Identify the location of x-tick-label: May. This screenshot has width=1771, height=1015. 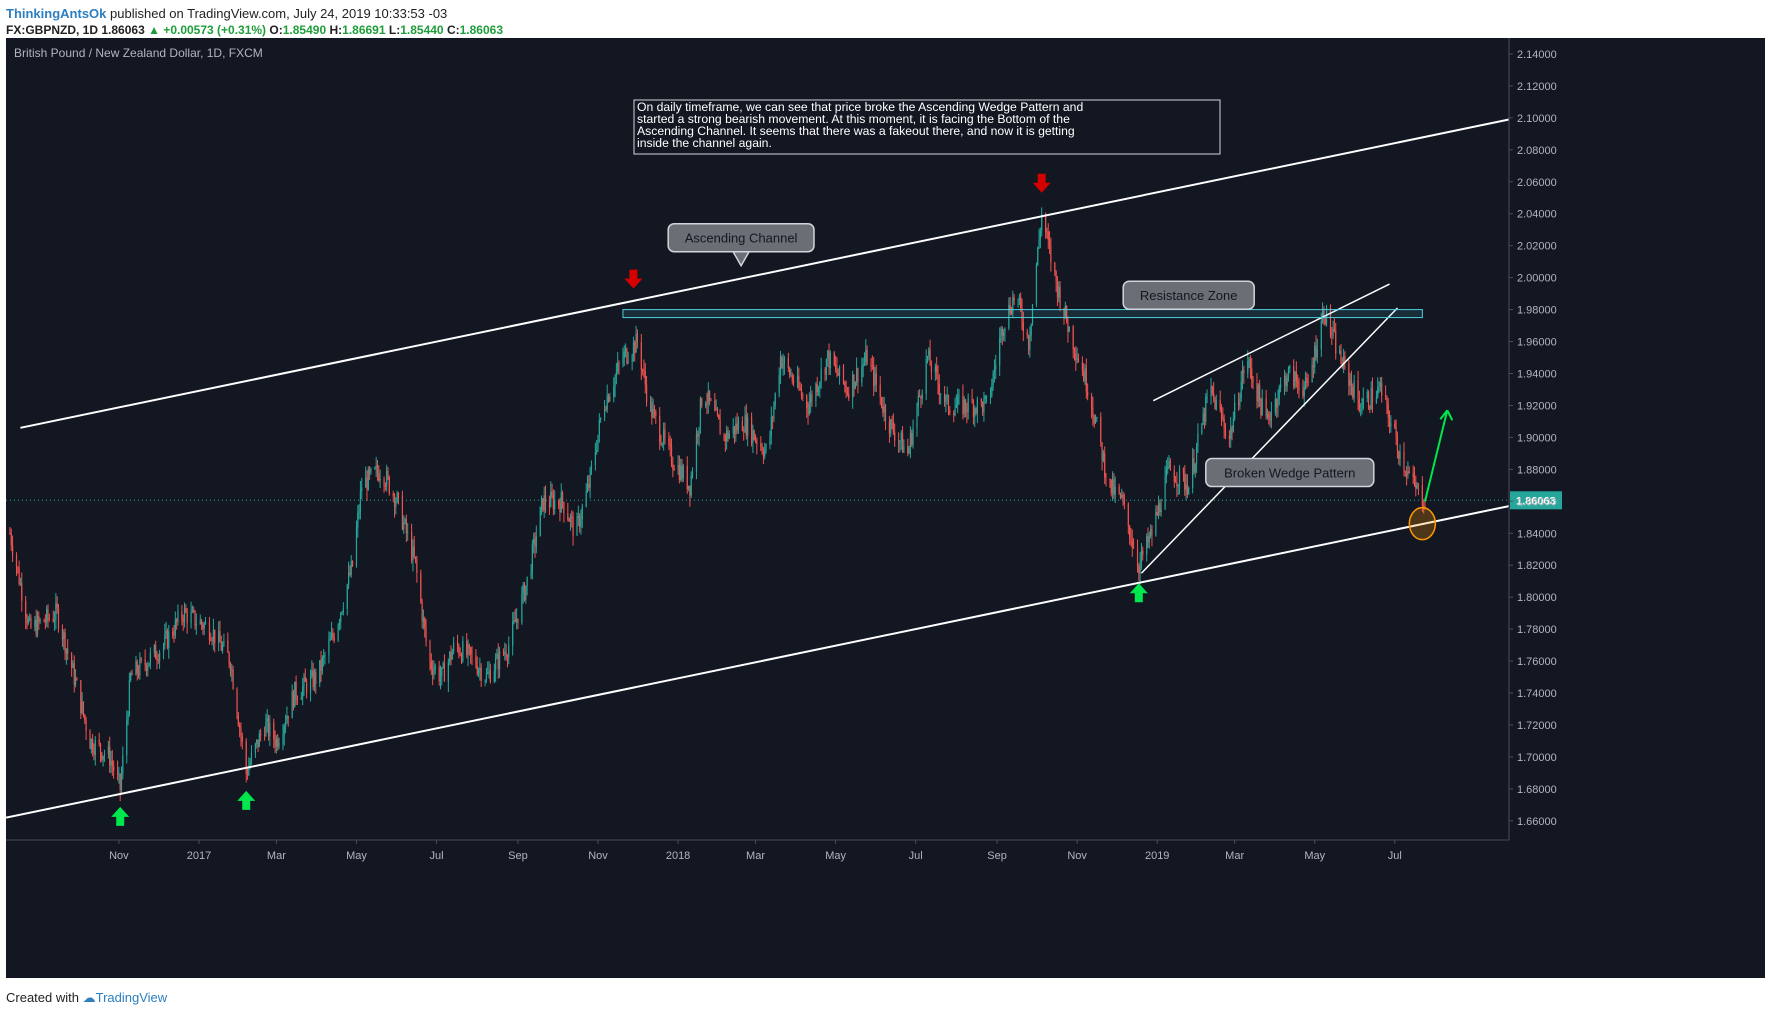
(356, 856).